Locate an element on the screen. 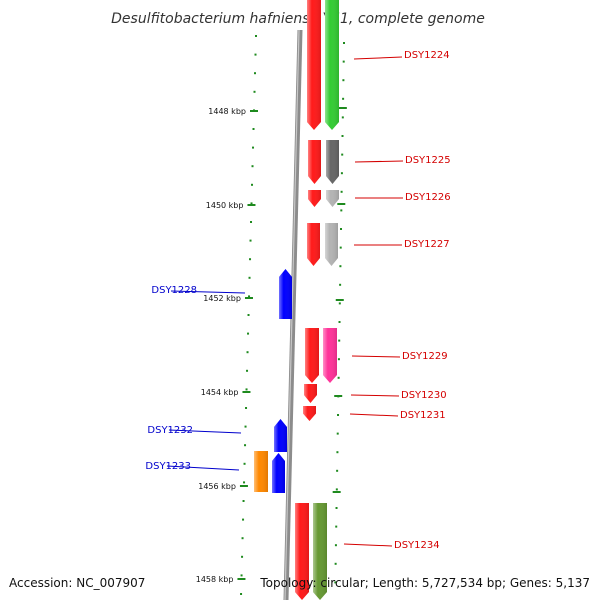 The height and width of the screenshot is (600, 600). gene-arrow-dsy1231-shading is located at coordinates (309, 413).